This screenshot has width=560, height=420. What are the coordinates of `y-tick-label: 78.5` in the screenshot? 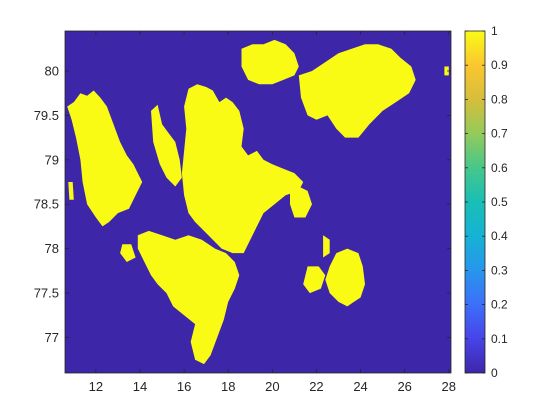 It's located at (46, 204).